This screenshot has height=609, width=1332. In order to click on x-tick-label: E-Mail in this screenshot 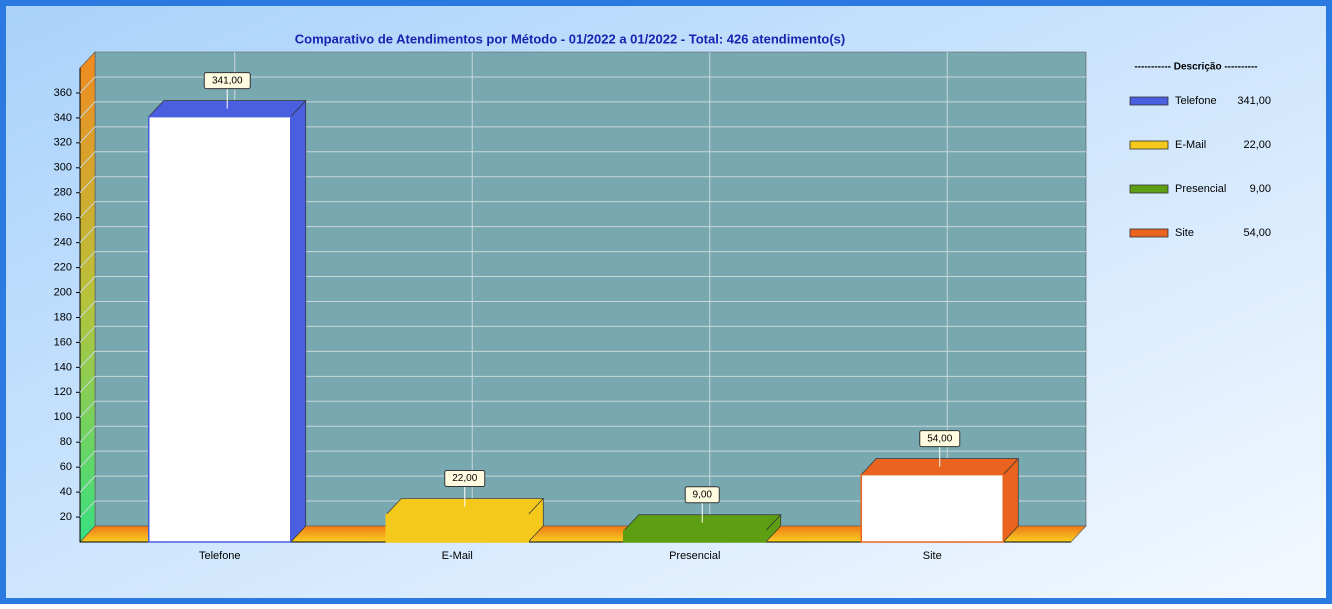, I will do `click(457, 556)`.